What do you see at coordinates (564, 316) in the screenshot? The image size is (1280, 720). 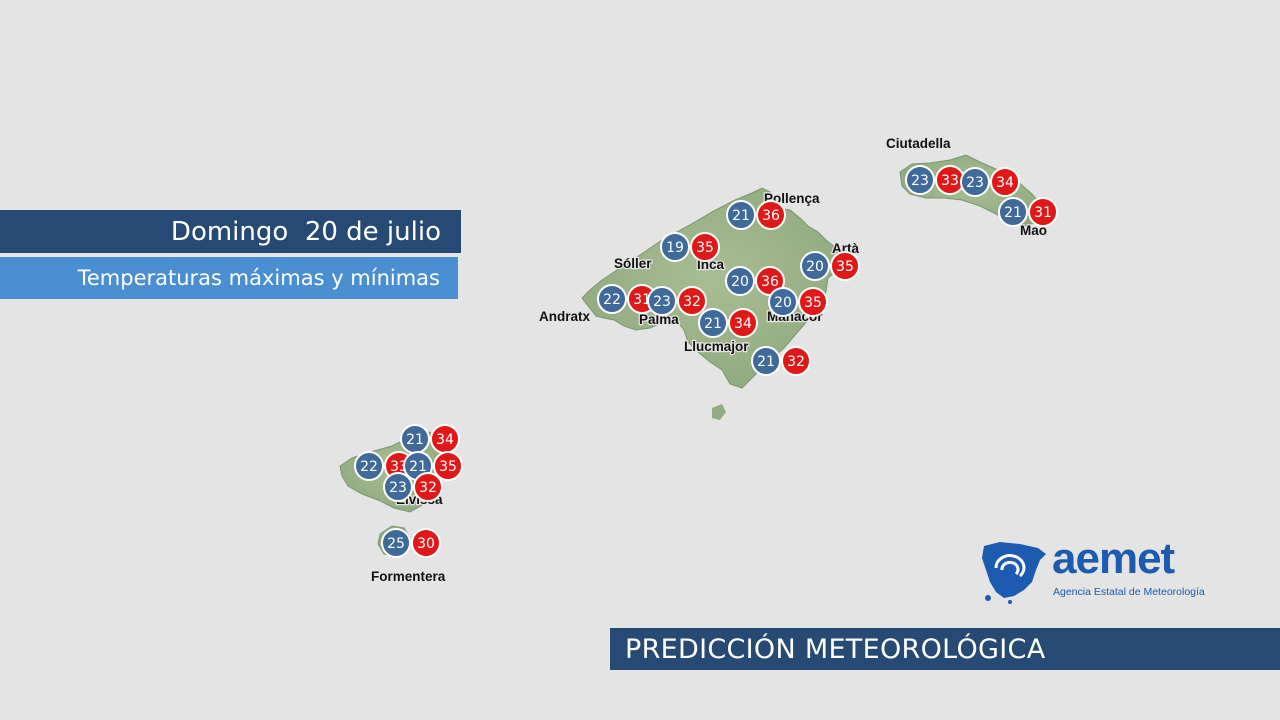 I see `place-label: Andratx` at bounding box center [564, 316].